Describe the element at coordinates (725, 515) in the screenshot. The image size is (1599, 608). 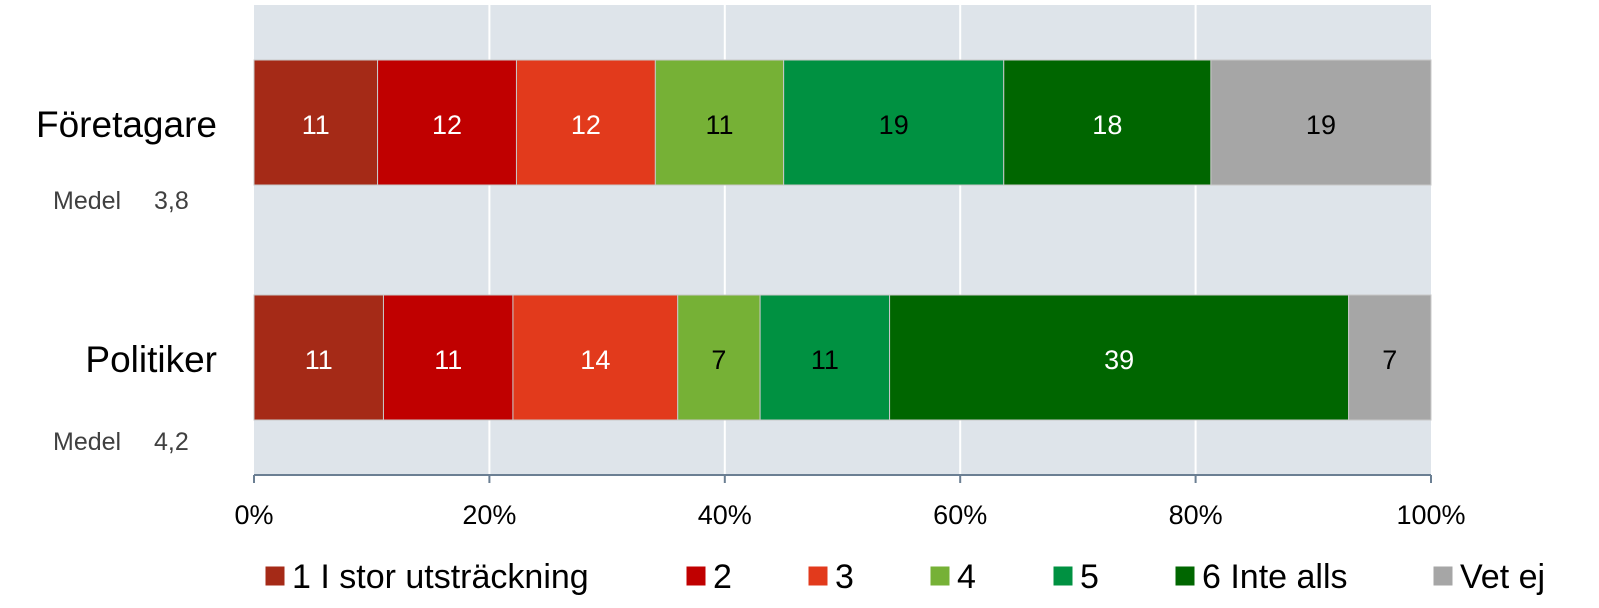
I see `x-tick-label: 40%` at that location.